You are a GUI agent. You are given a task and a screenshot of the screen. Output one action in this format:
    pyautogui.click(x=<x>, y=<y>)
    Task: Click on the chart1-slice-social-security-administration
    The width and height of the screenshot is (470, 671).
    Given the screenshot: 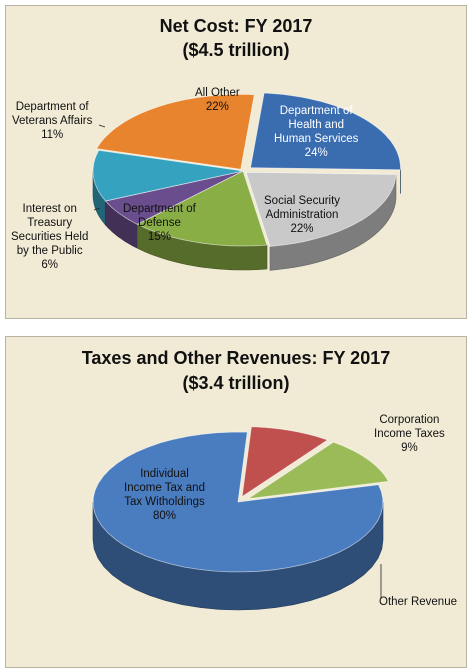 What is the action you would take?
    pyautogui.click(x=321, y=209)
    